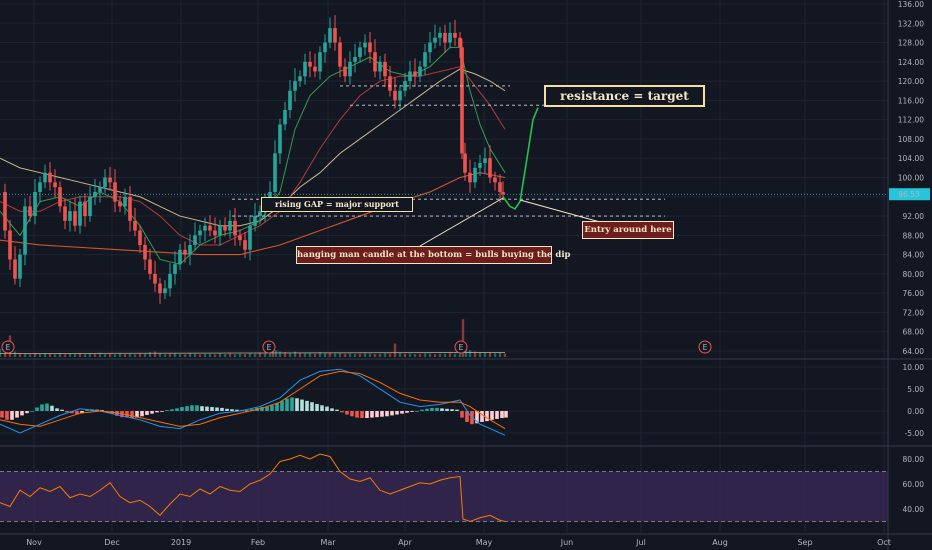 The image size is (932, 550). Describe the element at coordinates (914, 459) in the screenshot. I see `rsi-tick-label: 80.00` at that location.